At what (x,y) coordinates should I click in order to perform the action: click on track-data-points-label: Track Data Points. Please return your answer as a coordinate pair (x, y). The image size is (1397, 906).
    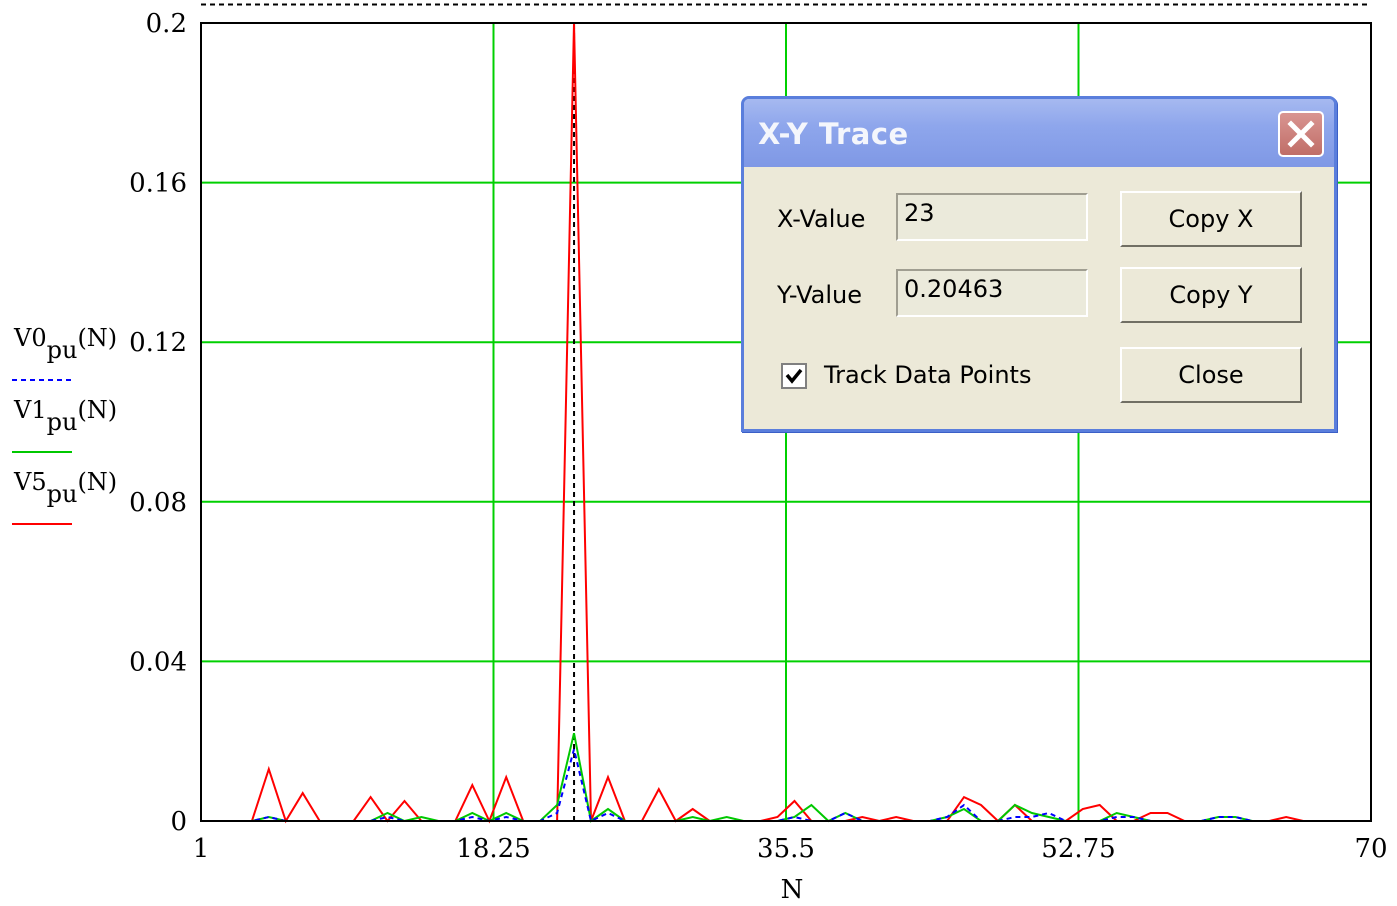
    Looking at the image, I should click on (928, 375).